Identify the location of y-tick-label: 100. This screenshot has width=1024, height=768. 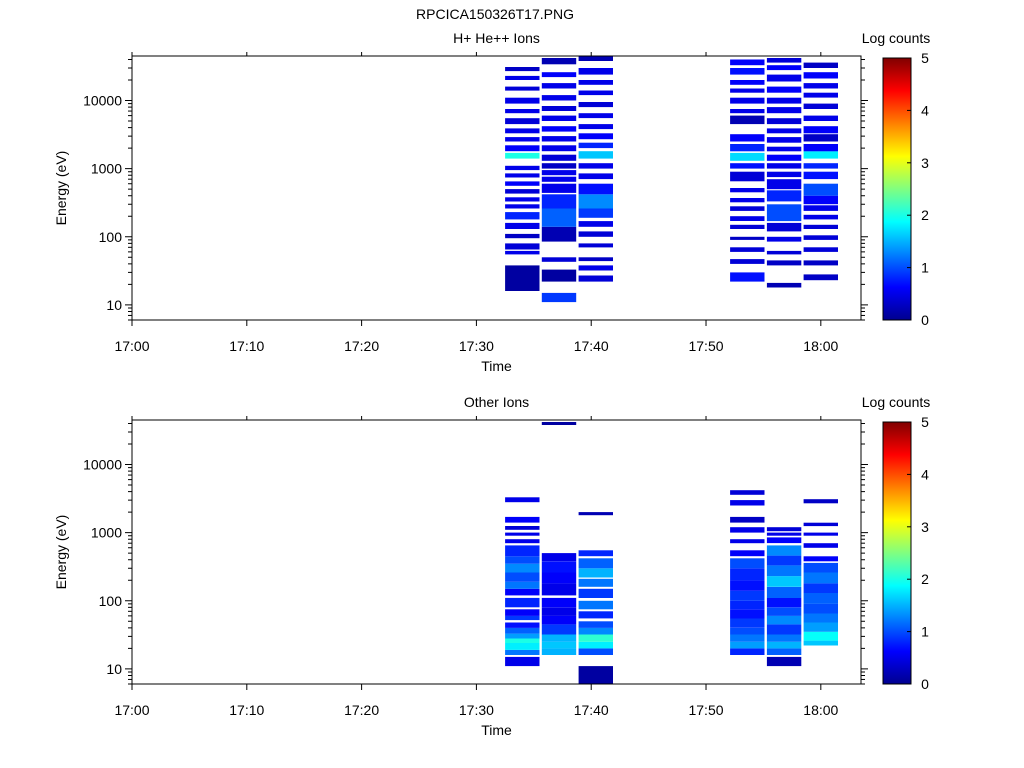
(111, 601).